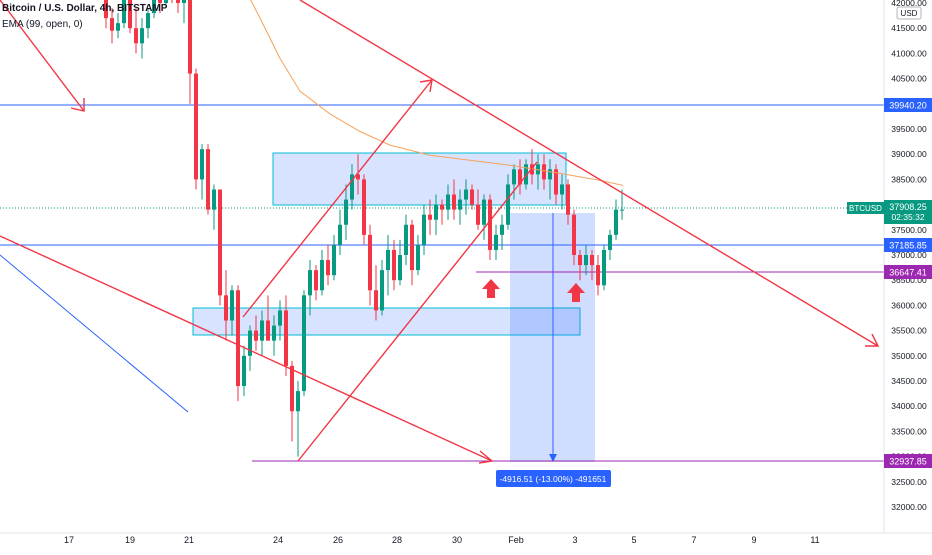  I want to click on time-tick-label: 3, so click(574, 540).